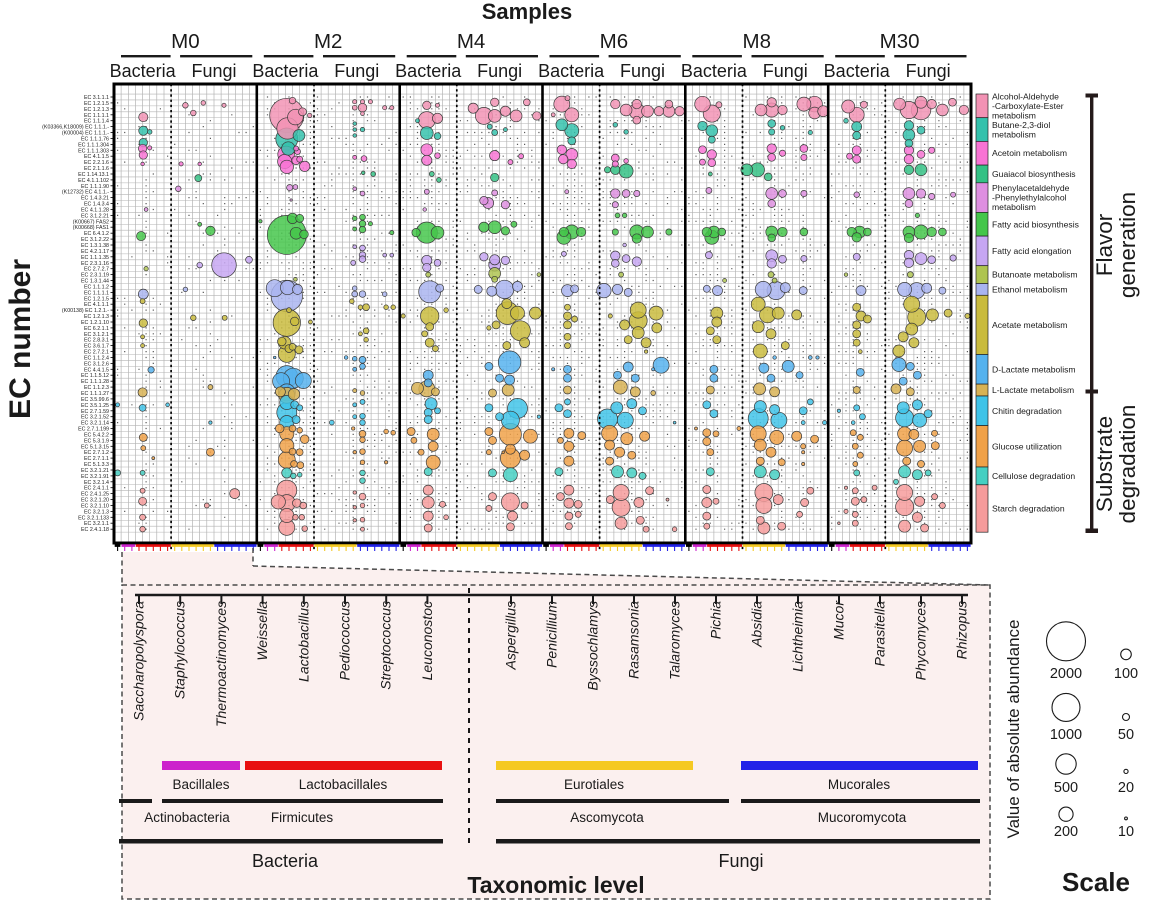  I want to click on svg-text: EC 2.3.1.16, so click(95, 264).